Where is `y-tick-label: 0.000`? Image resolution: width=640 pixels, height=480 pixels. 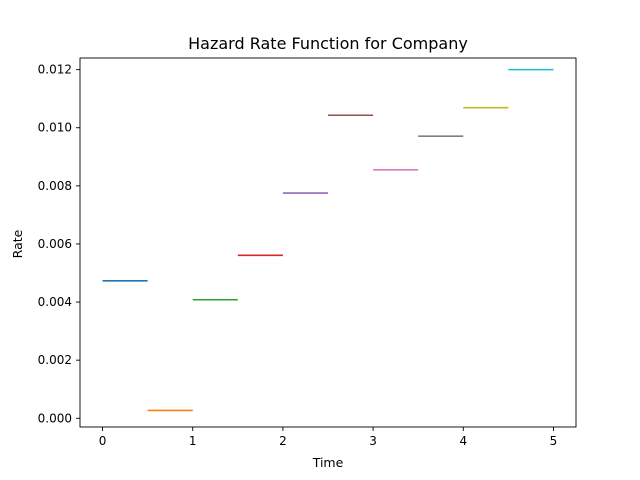 y-tick-label: 0.000 is located at coordinates (55, 418).